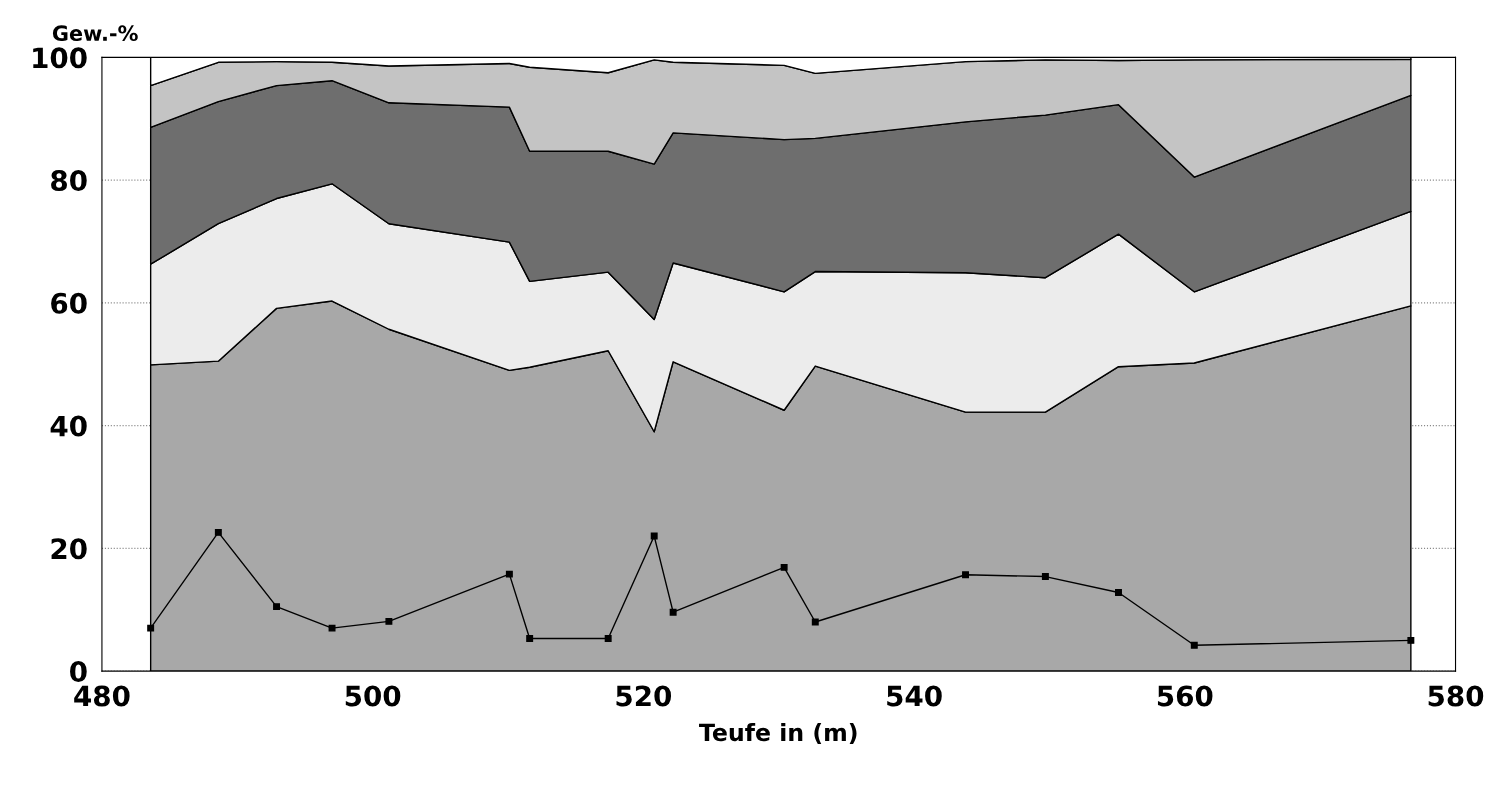  What do you see at coordinates (69, 549) in the screenshot?
I see `y-tick-label: 20` at bounding box center [69, 549].